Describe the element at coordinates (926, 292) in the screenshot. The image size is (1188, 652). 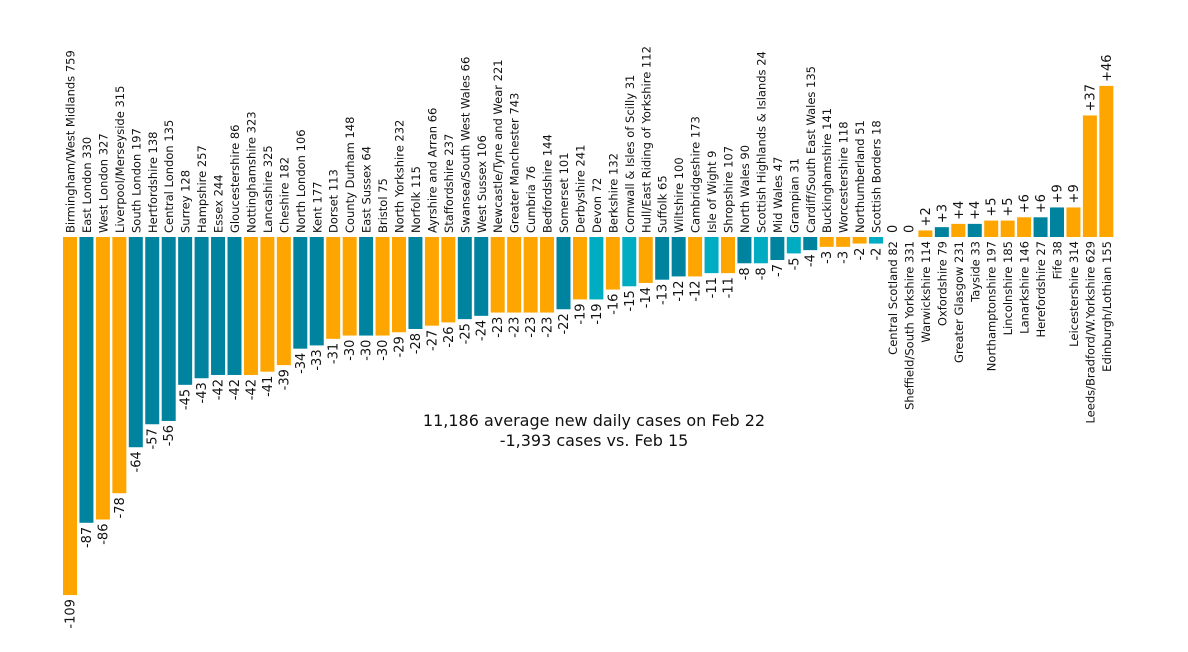
I see `category-label: Warwickshire 114` at that location.